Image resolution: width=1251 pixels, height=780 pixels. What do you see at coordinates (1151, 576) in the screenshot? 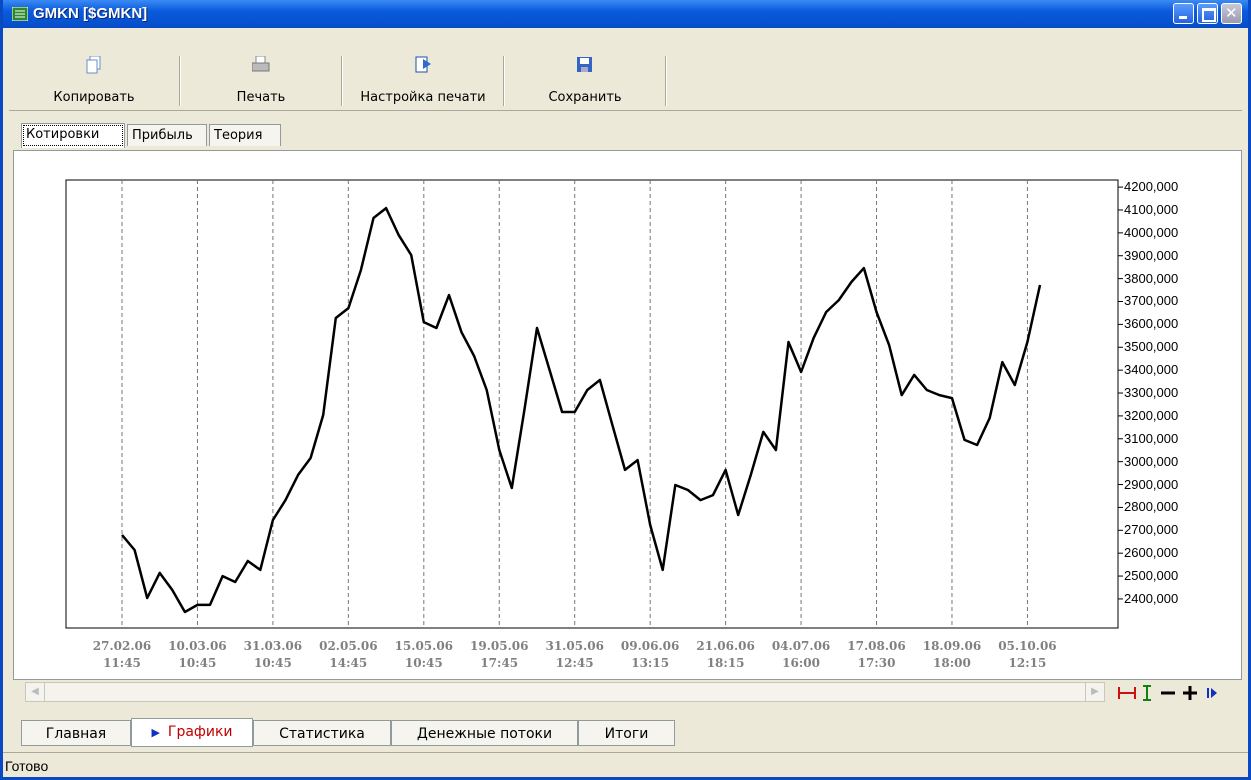
I see `y-tick-label: 2500,000` at bounding box center [1151, 576].